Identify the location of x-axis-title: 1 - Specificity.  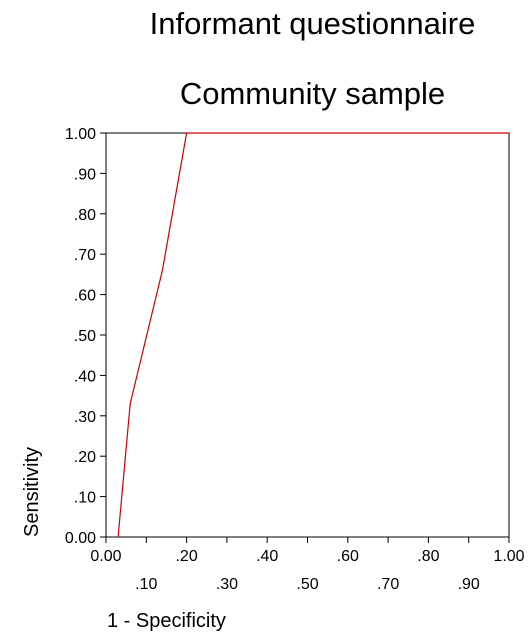
(166, 621).